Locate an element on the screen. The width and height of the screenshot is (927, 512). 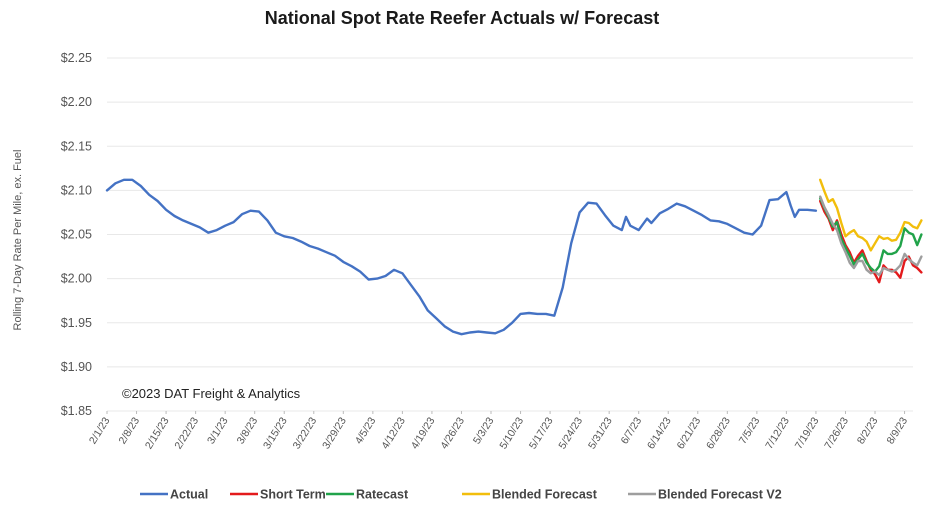
x-tick-label: 3/29/23 is located at coordinates (334, 433).